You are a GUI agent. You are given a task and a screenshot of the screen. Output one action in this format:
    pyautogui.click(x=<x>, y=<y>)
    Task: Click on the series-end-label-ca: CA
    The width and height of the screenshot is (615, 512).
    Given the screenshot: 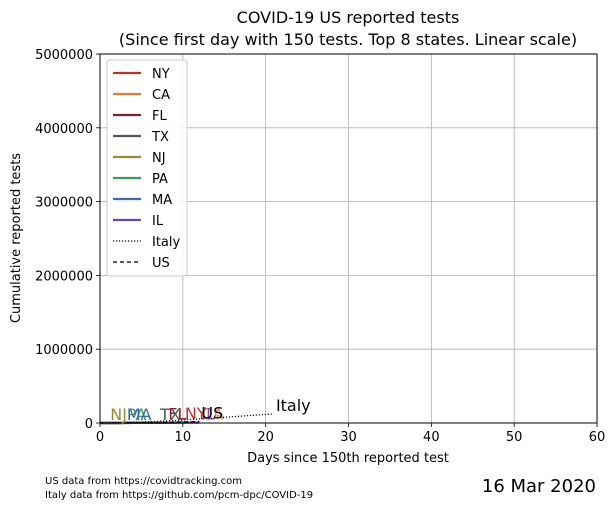 What is the action you would take?
    pyautogui.click(x=212, y=413)
    